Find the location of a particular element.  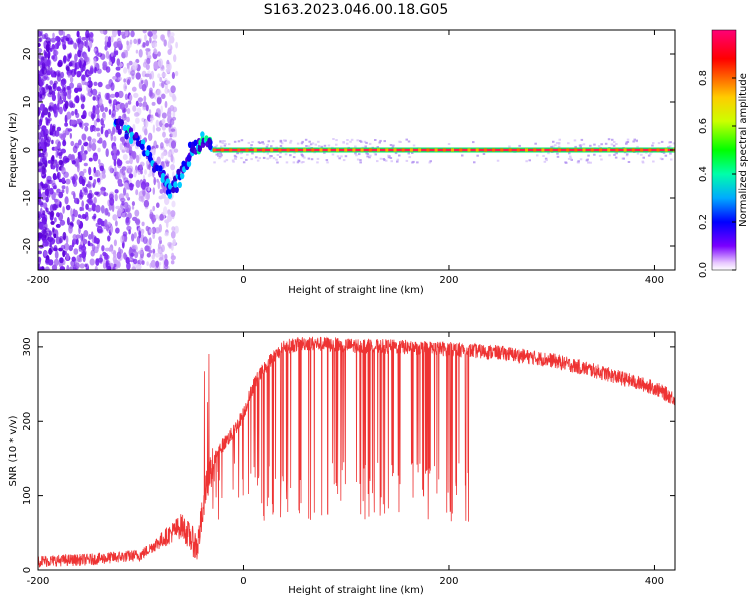

x-tick-label: 0 is located at coordinates (243, 581).